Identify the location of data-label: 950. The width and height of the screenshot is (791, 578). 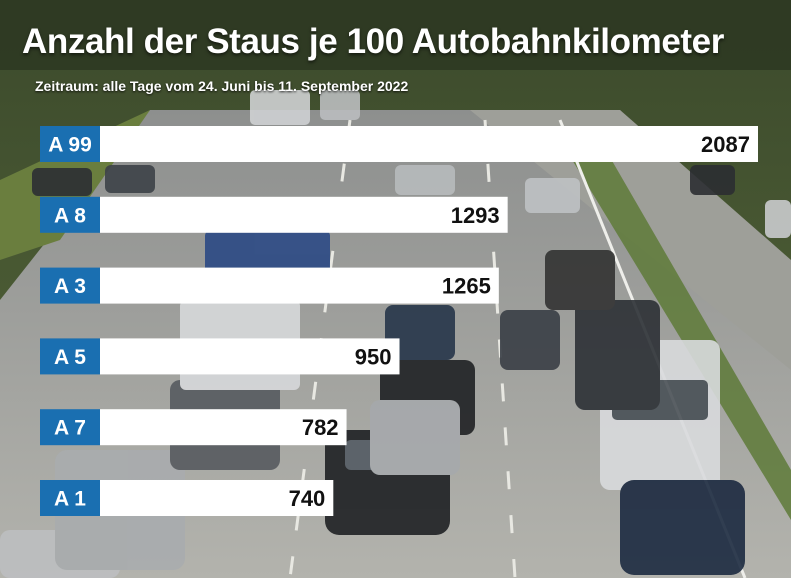
(373, 356).